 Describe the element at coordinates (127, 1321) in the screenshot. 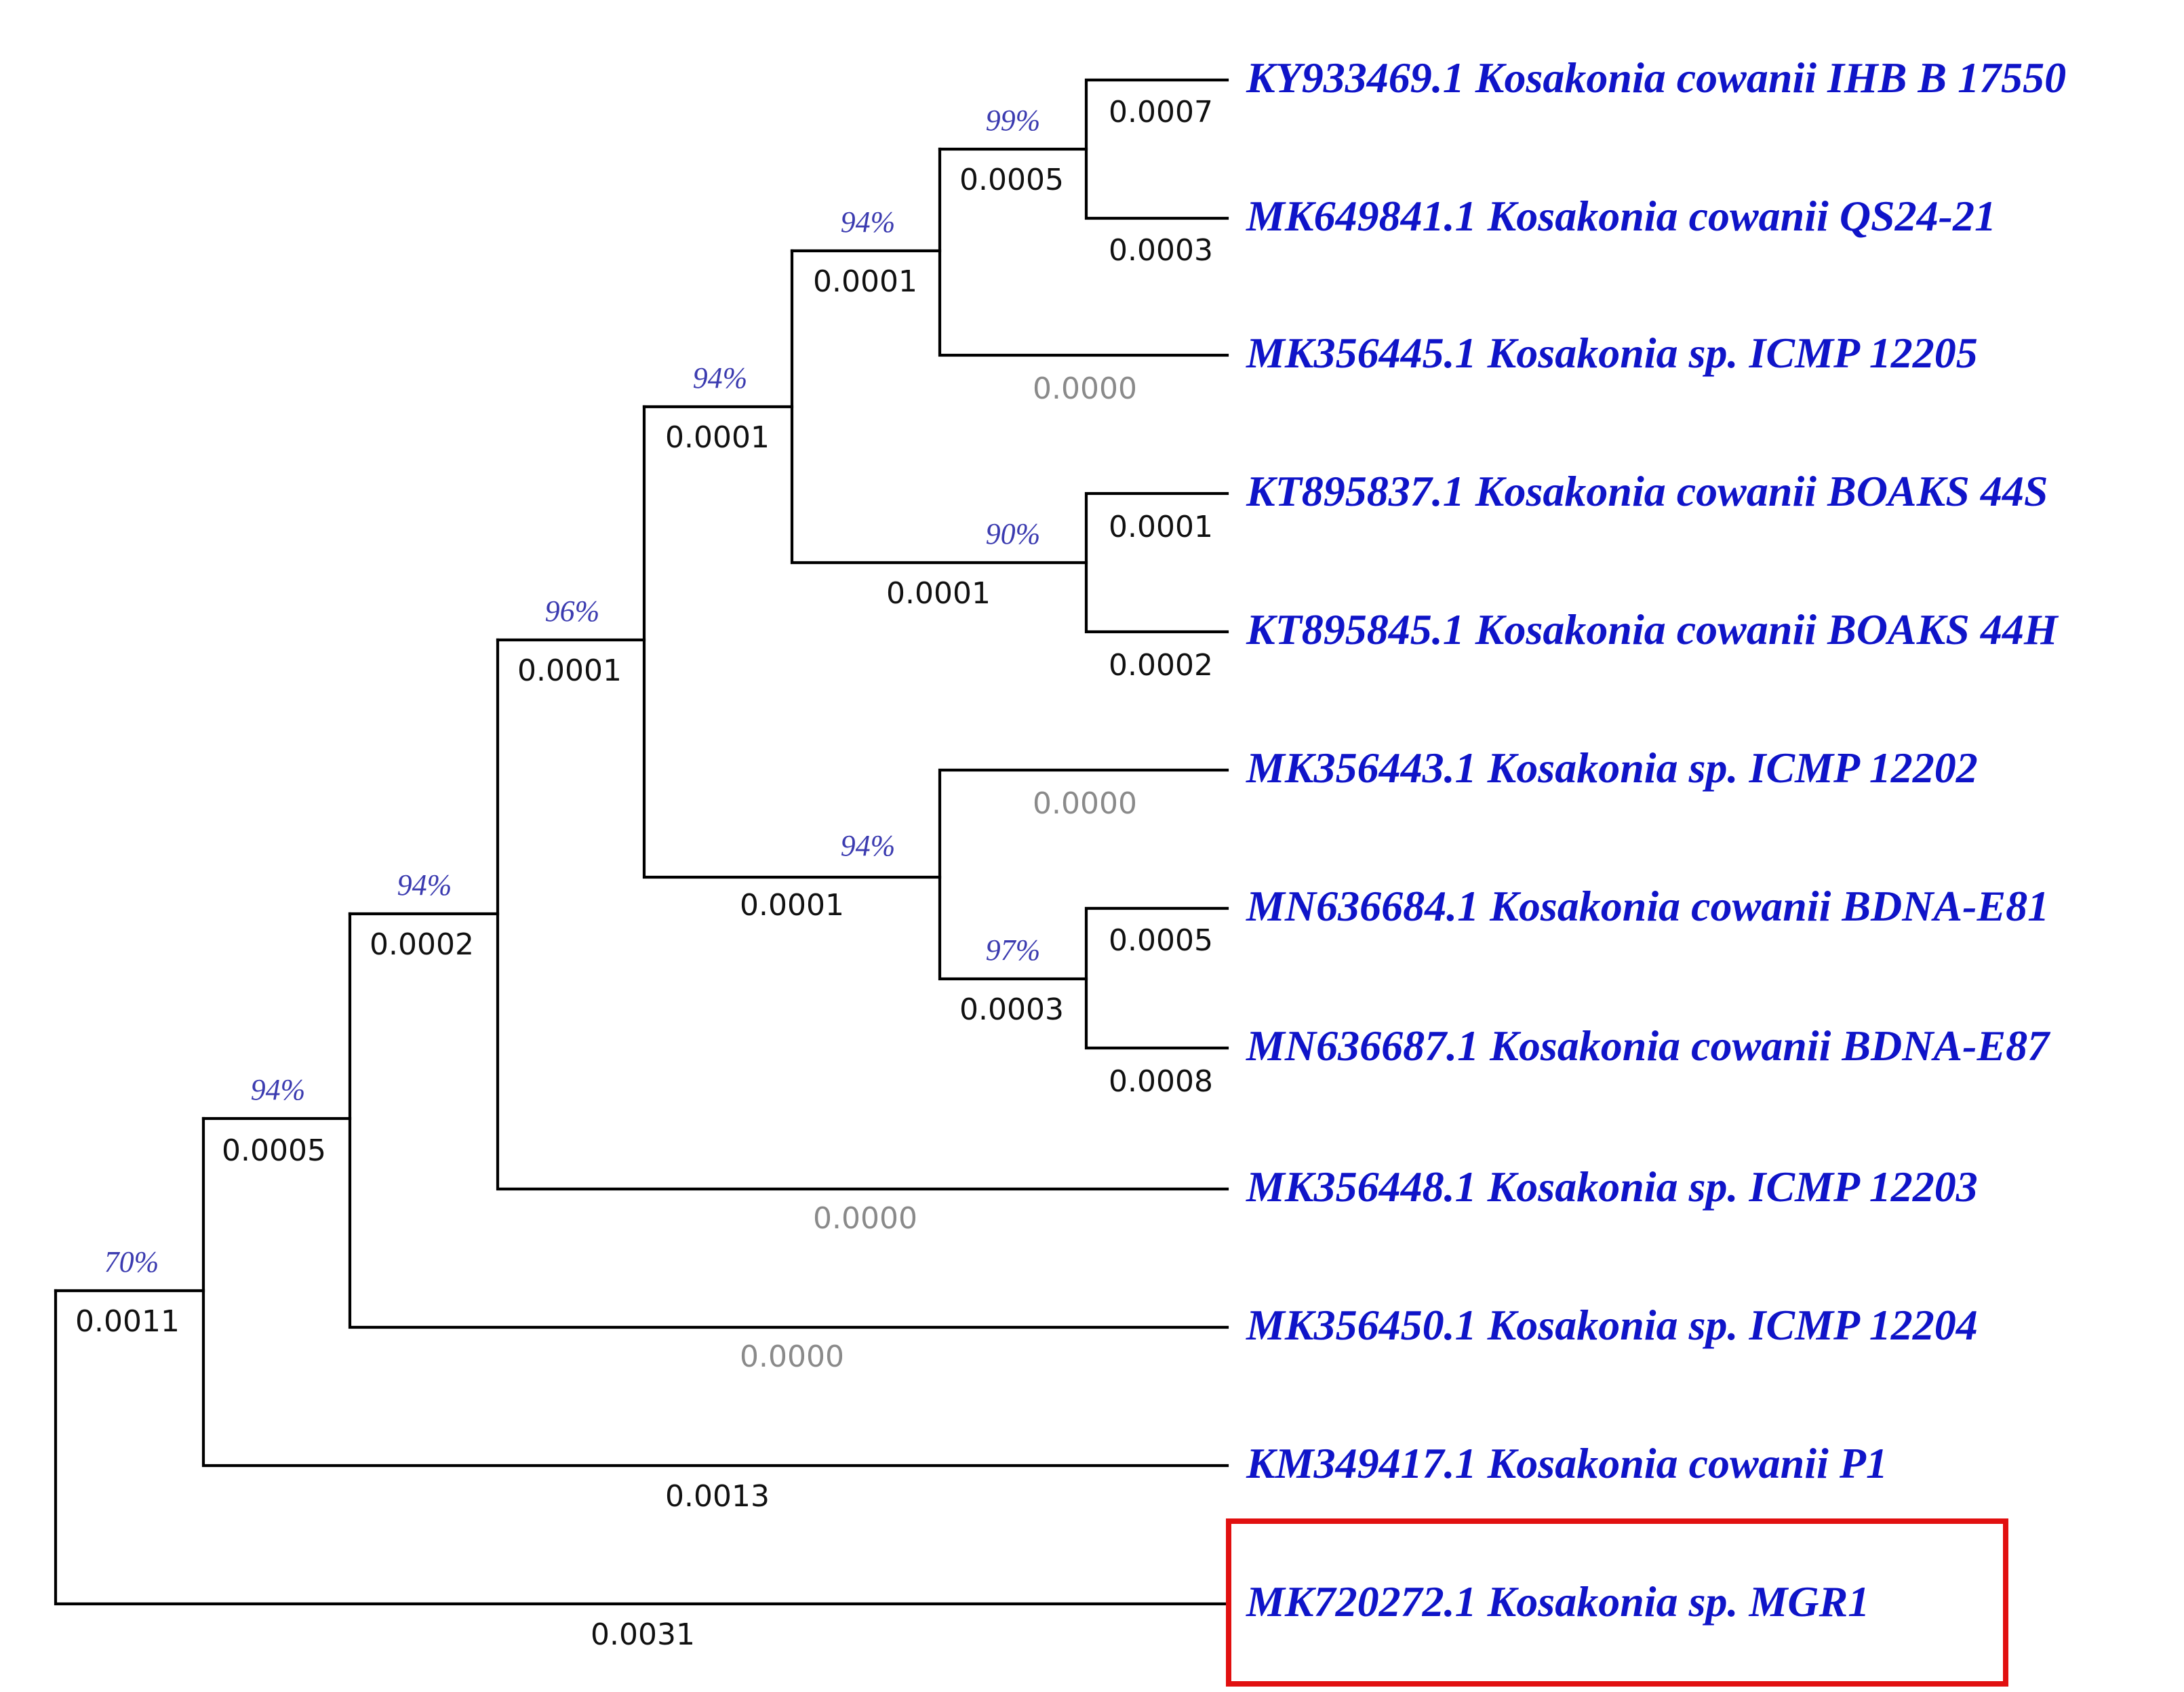

I see `branch-length-label: 0.0011` at that location.